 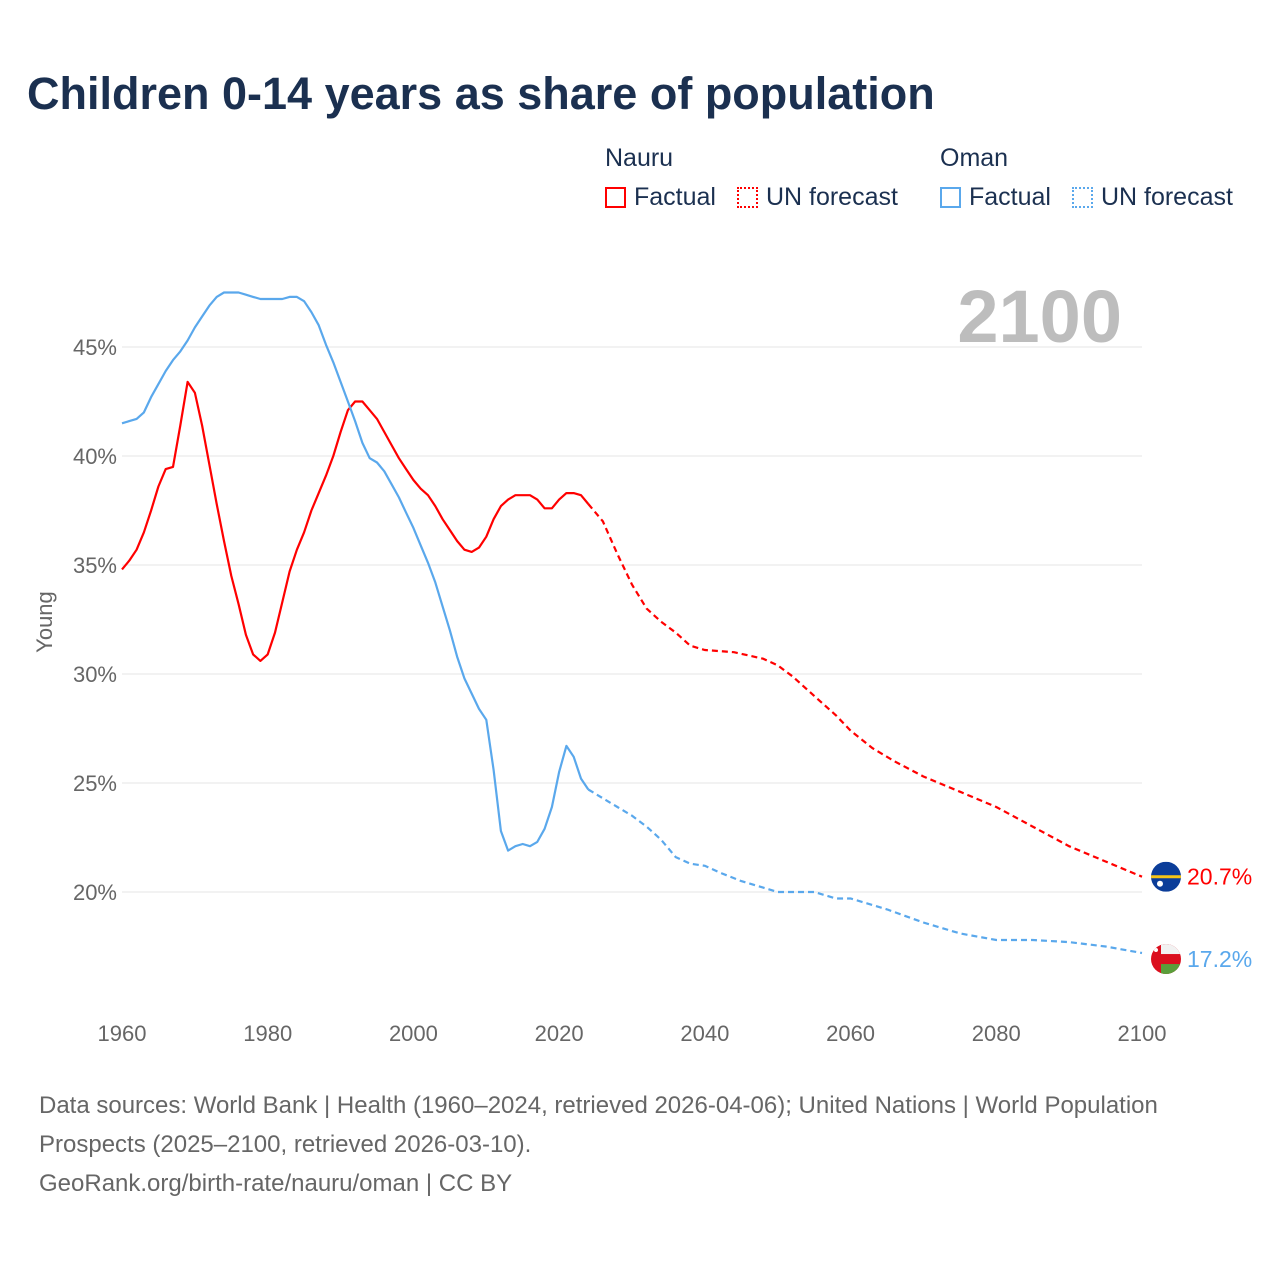 I want to click on legend-country: Oman, so click(x=974, y=158).